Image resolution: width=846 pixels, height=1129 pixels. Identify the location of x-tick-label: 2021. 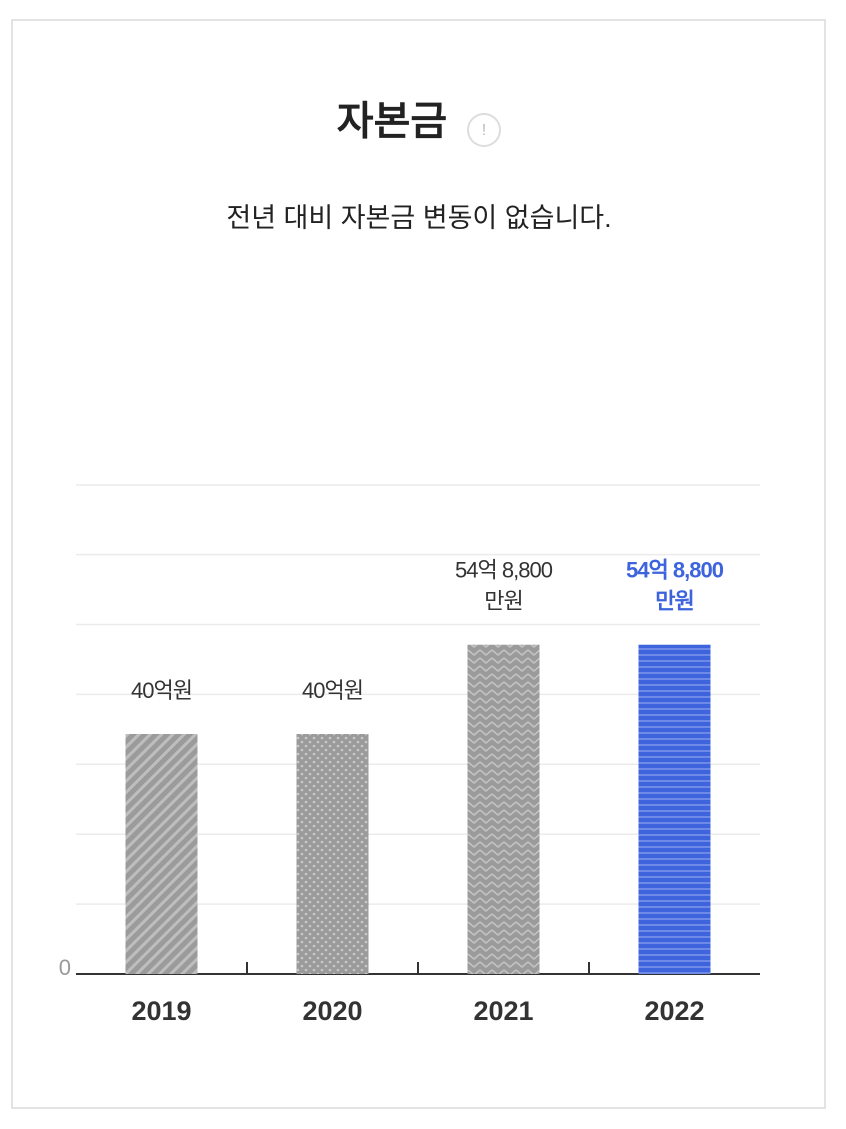
(503, 1011).